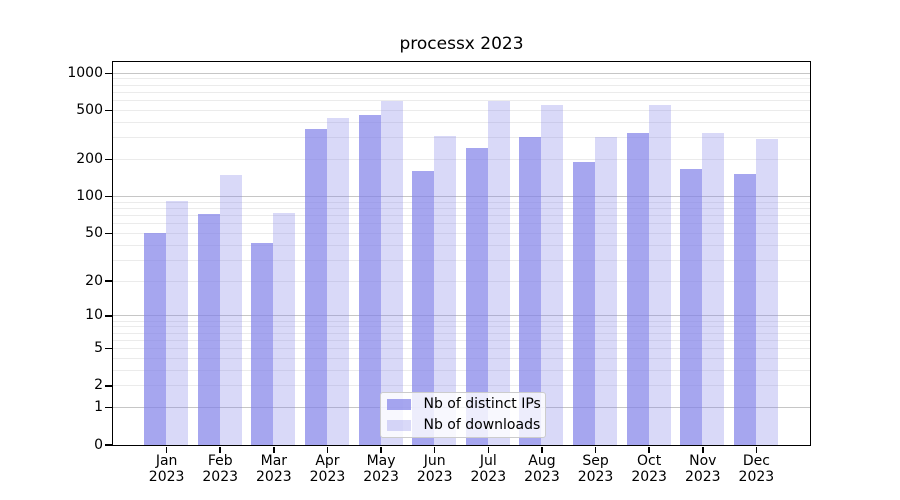 The image size is (900, 500). I want to click on x-tick-label-jul-2023: Jul 2023, so click(488, 469).